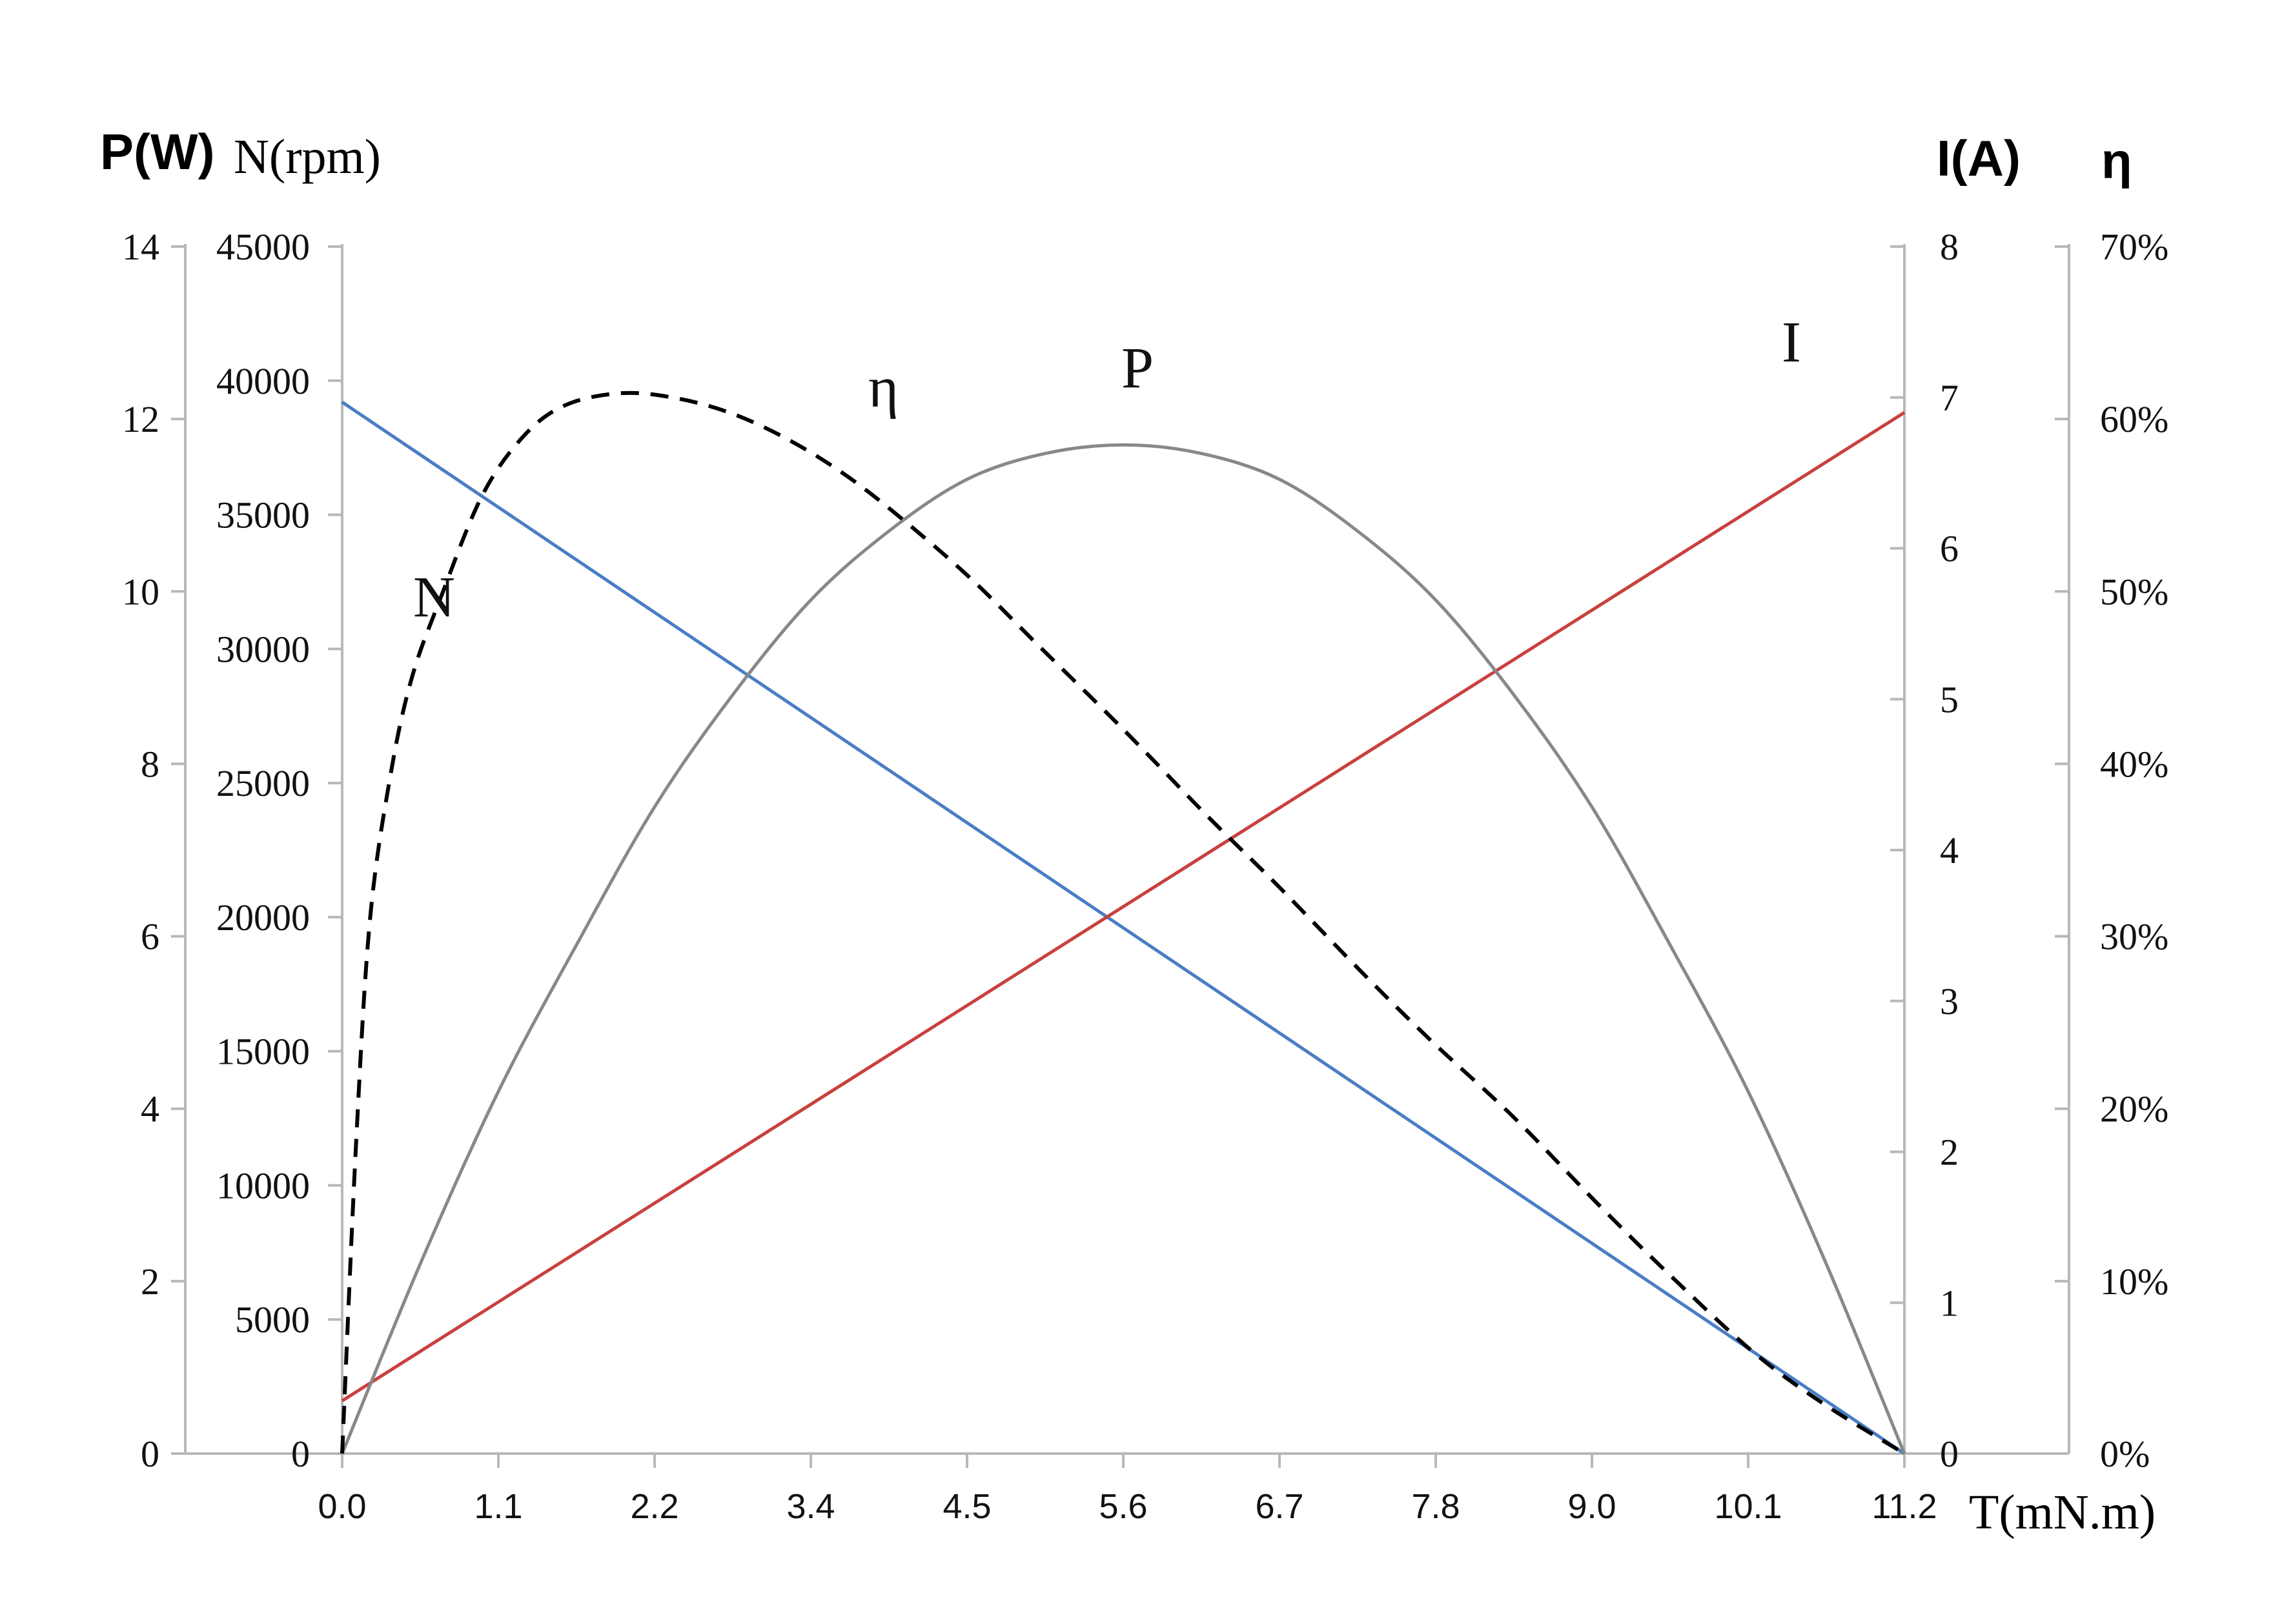 This screenshot has height=1624, width=2273. Describe the element at coordinates (1950, 1454) in the screenshot. I see `current-tick-label: 0` at that location.